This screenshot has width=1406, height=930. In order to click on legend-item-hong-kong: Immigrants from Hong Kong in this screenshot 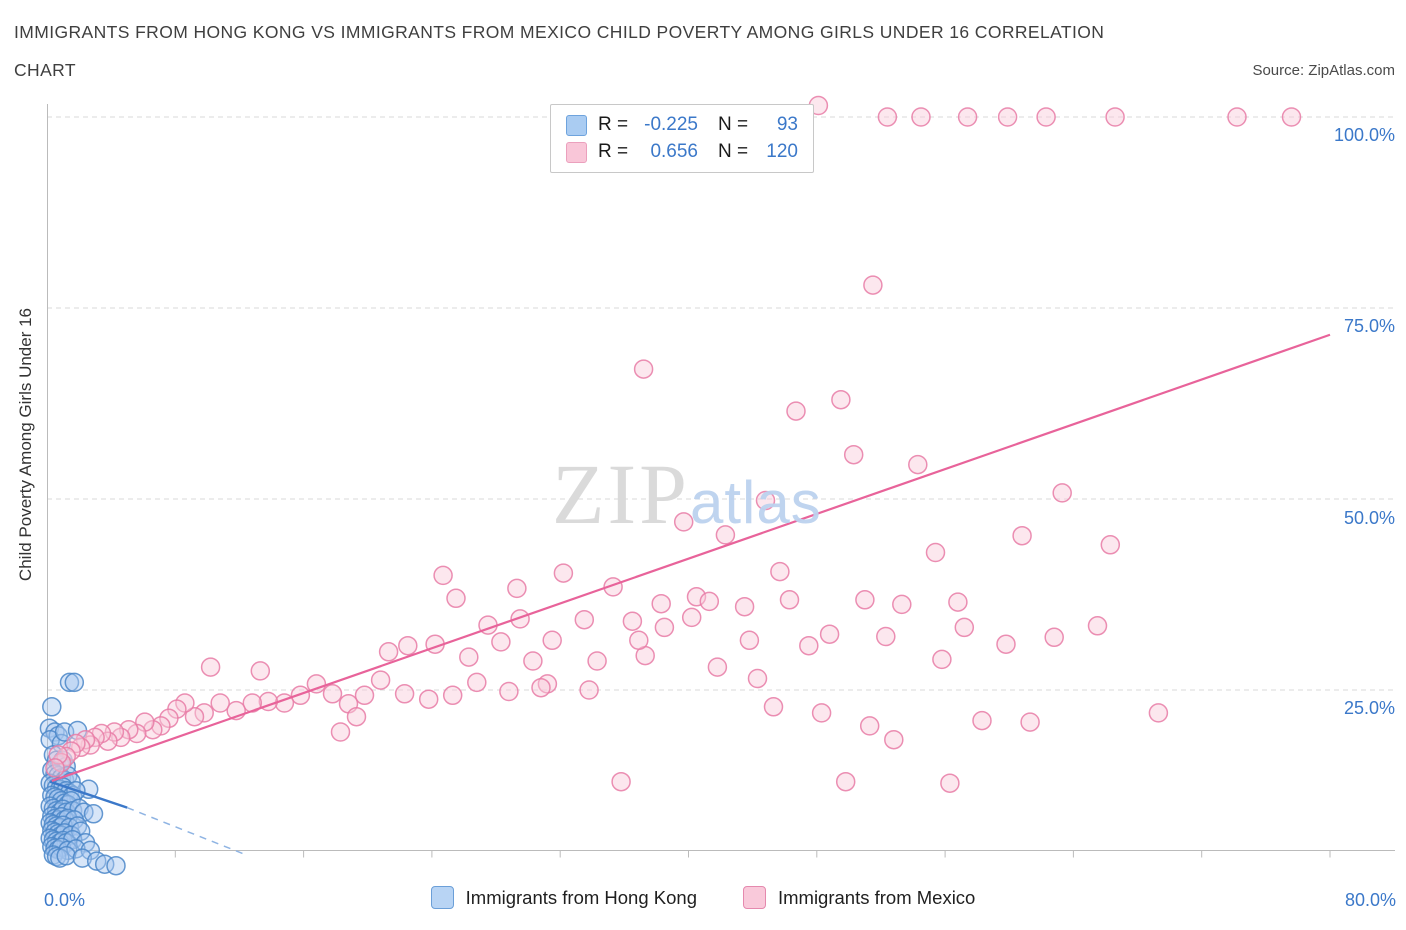, I will do `click(563, 897)`.